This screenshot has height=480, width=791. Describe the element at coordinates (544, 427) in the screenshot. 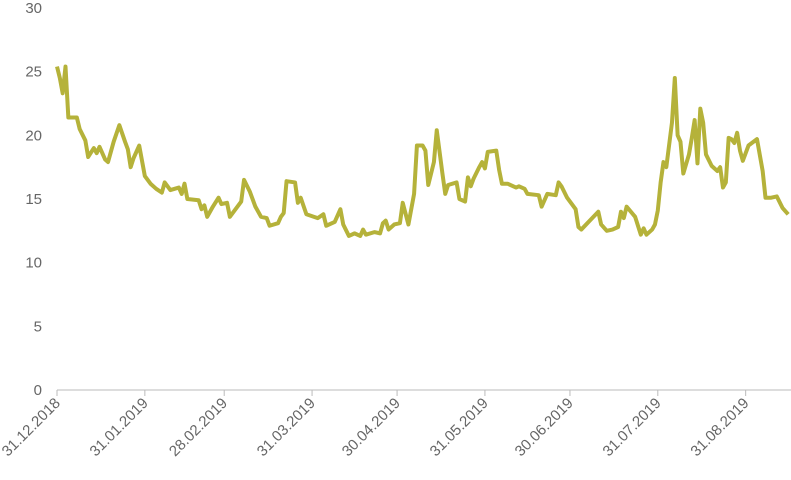

I see `x-tick-label: 30.06.2019` at that location.